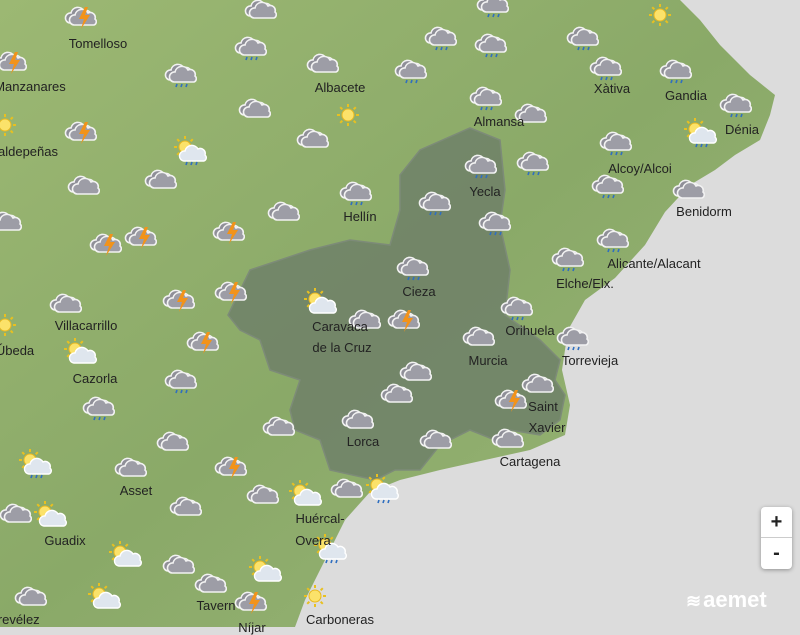  What do you see at coordinates (65, 540) in the screenshot?
I see `place-label: Guadix` at bounding box center [65, 540].